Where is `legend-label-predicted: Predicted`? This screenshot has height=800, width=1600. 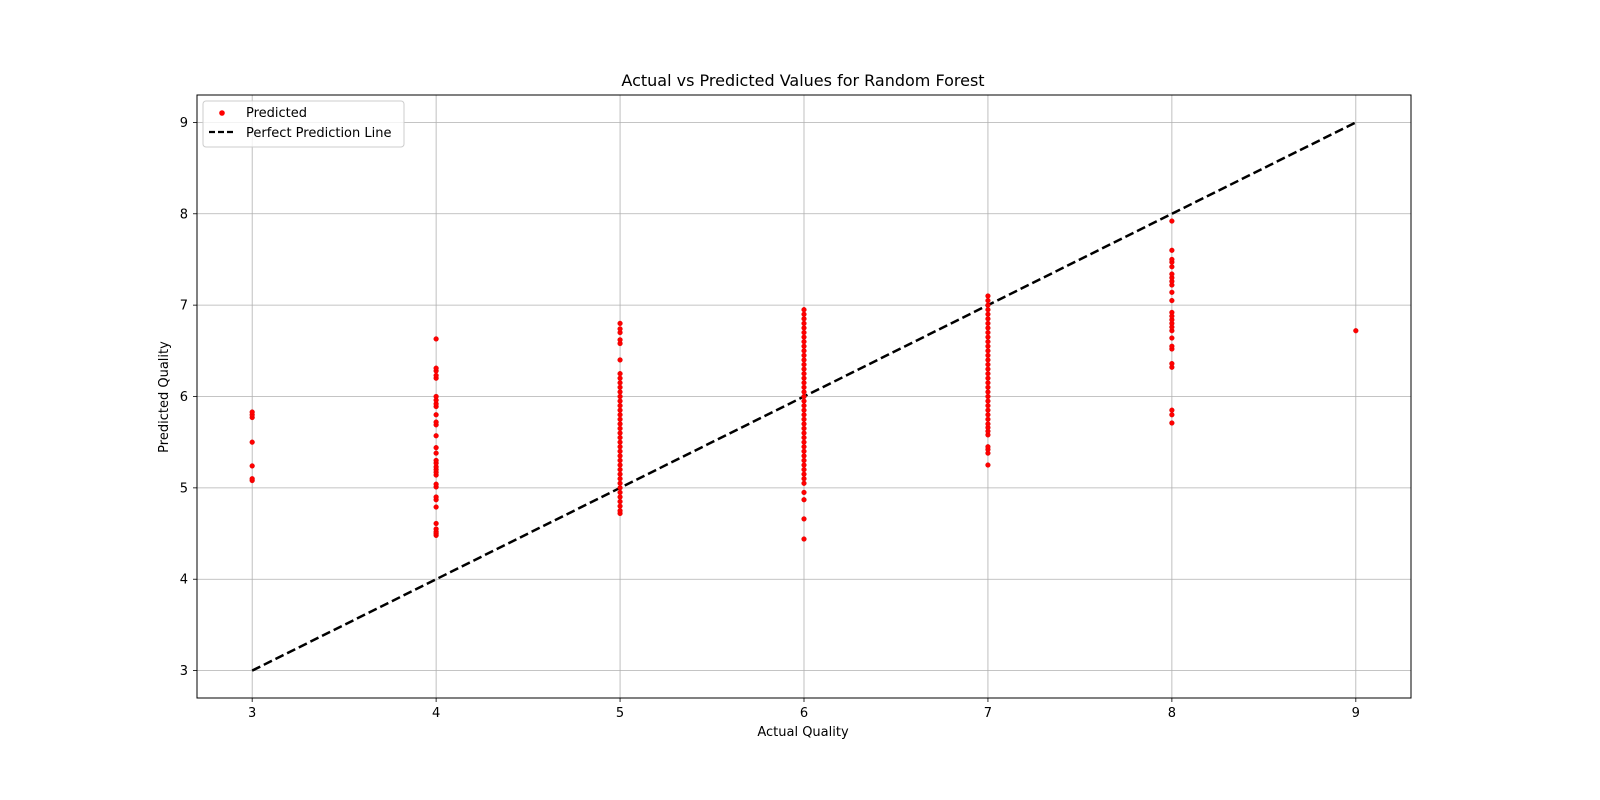 legend-label-predicted: Predicted is located at coordinates (276, 113).